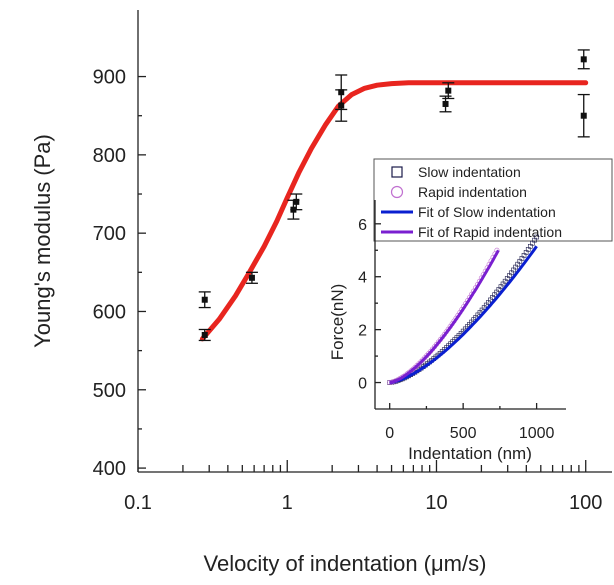 The width and height of the screenshot is (614, 585). Describe the element at coordinates (109, 391) in the screenshot. I see `y-tick-label: 500` at that location.